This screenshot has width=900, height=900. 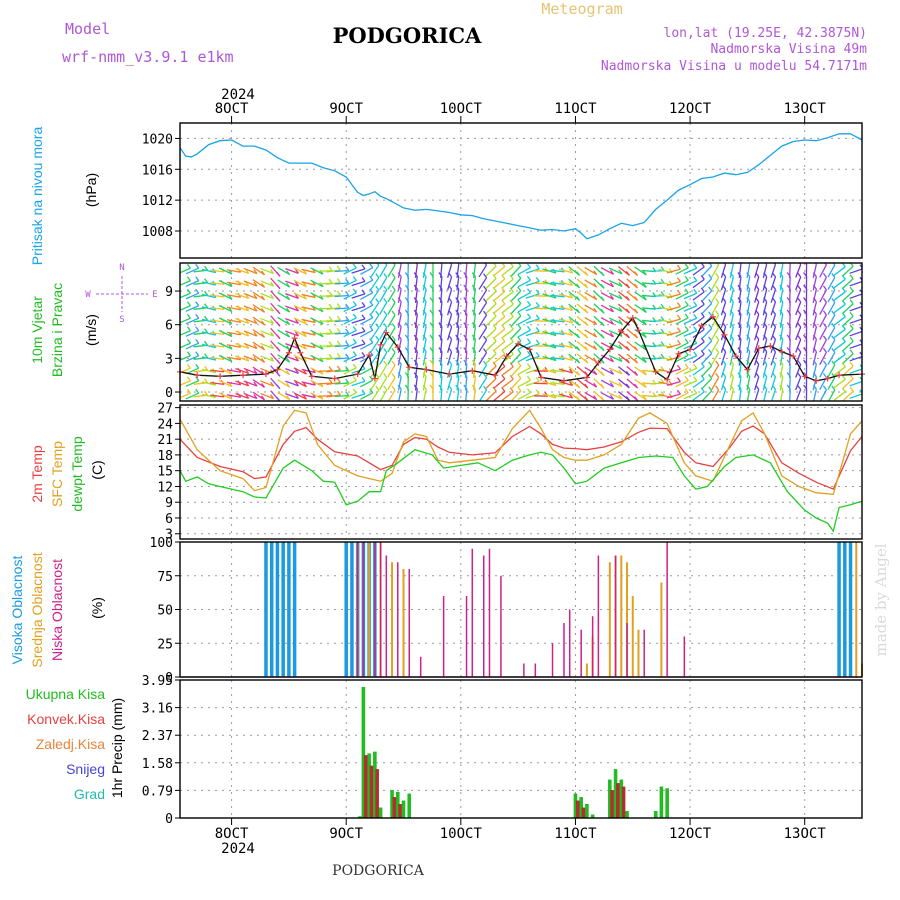 What do you see at coordinates (621, 616) in the screenshot?
I see `mid-cloud-bar` at bounding box center [621, 616].